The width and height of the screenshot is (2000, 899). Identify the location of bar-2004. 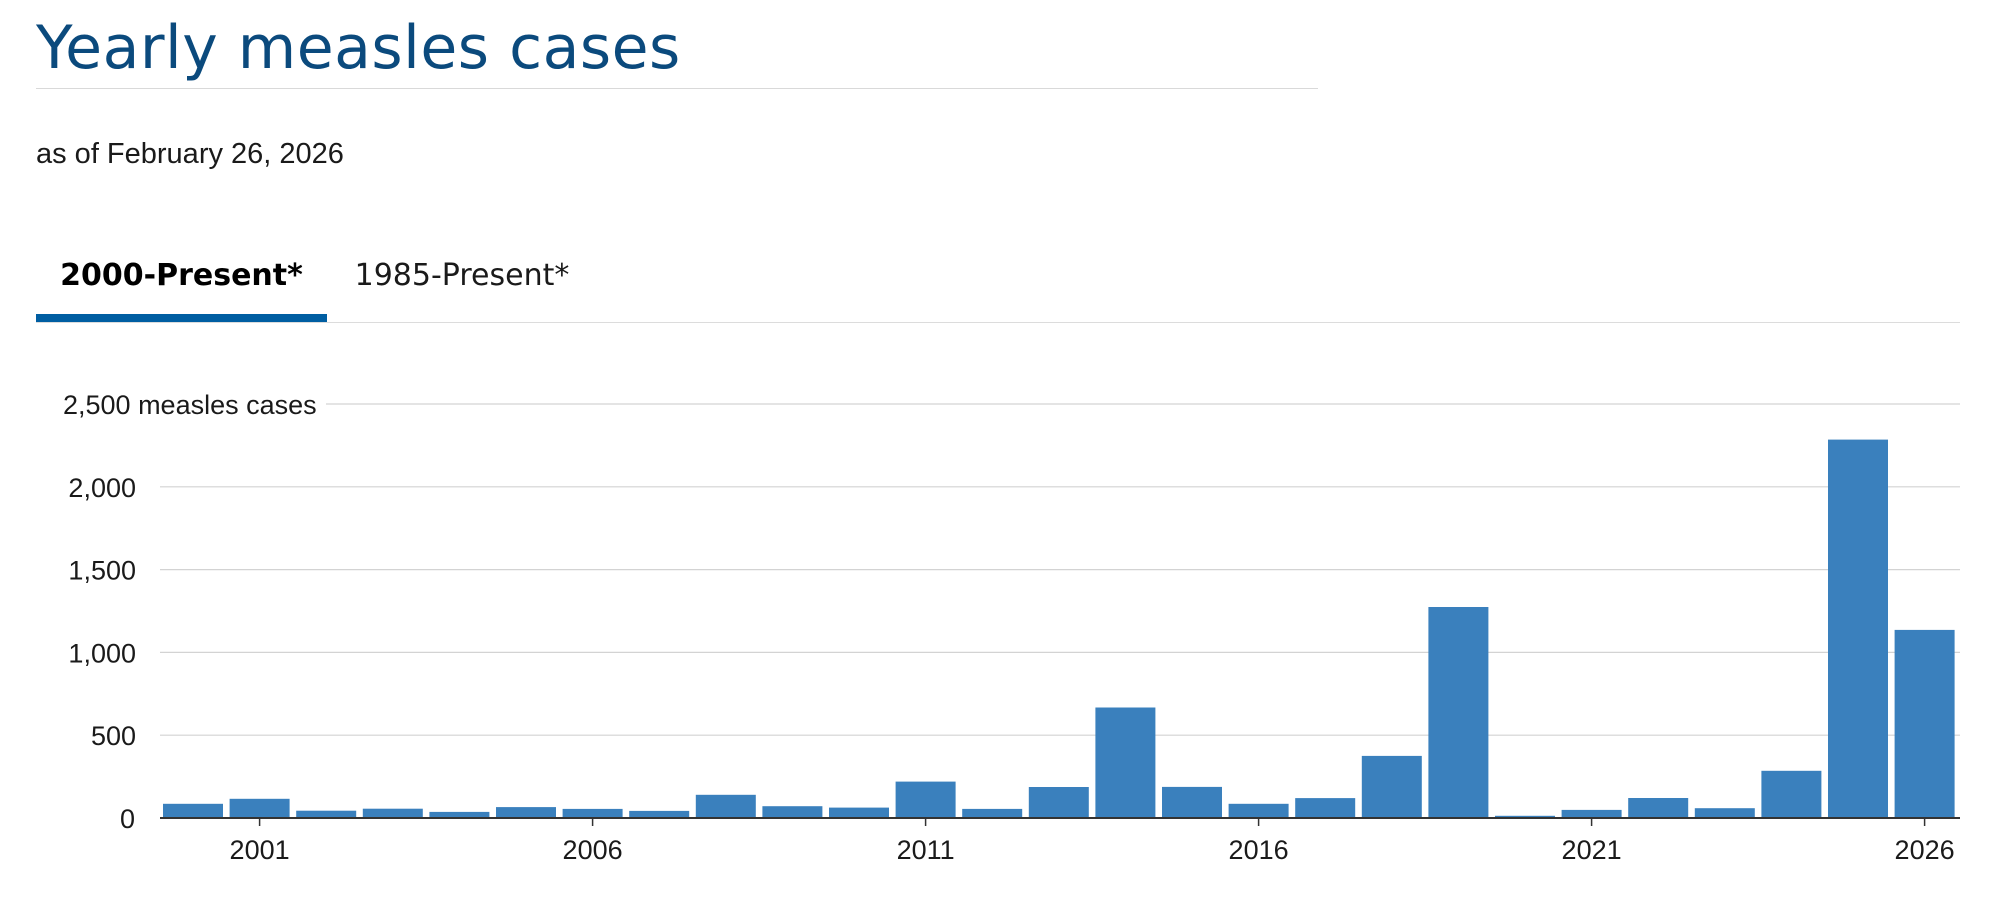
(459, 814).